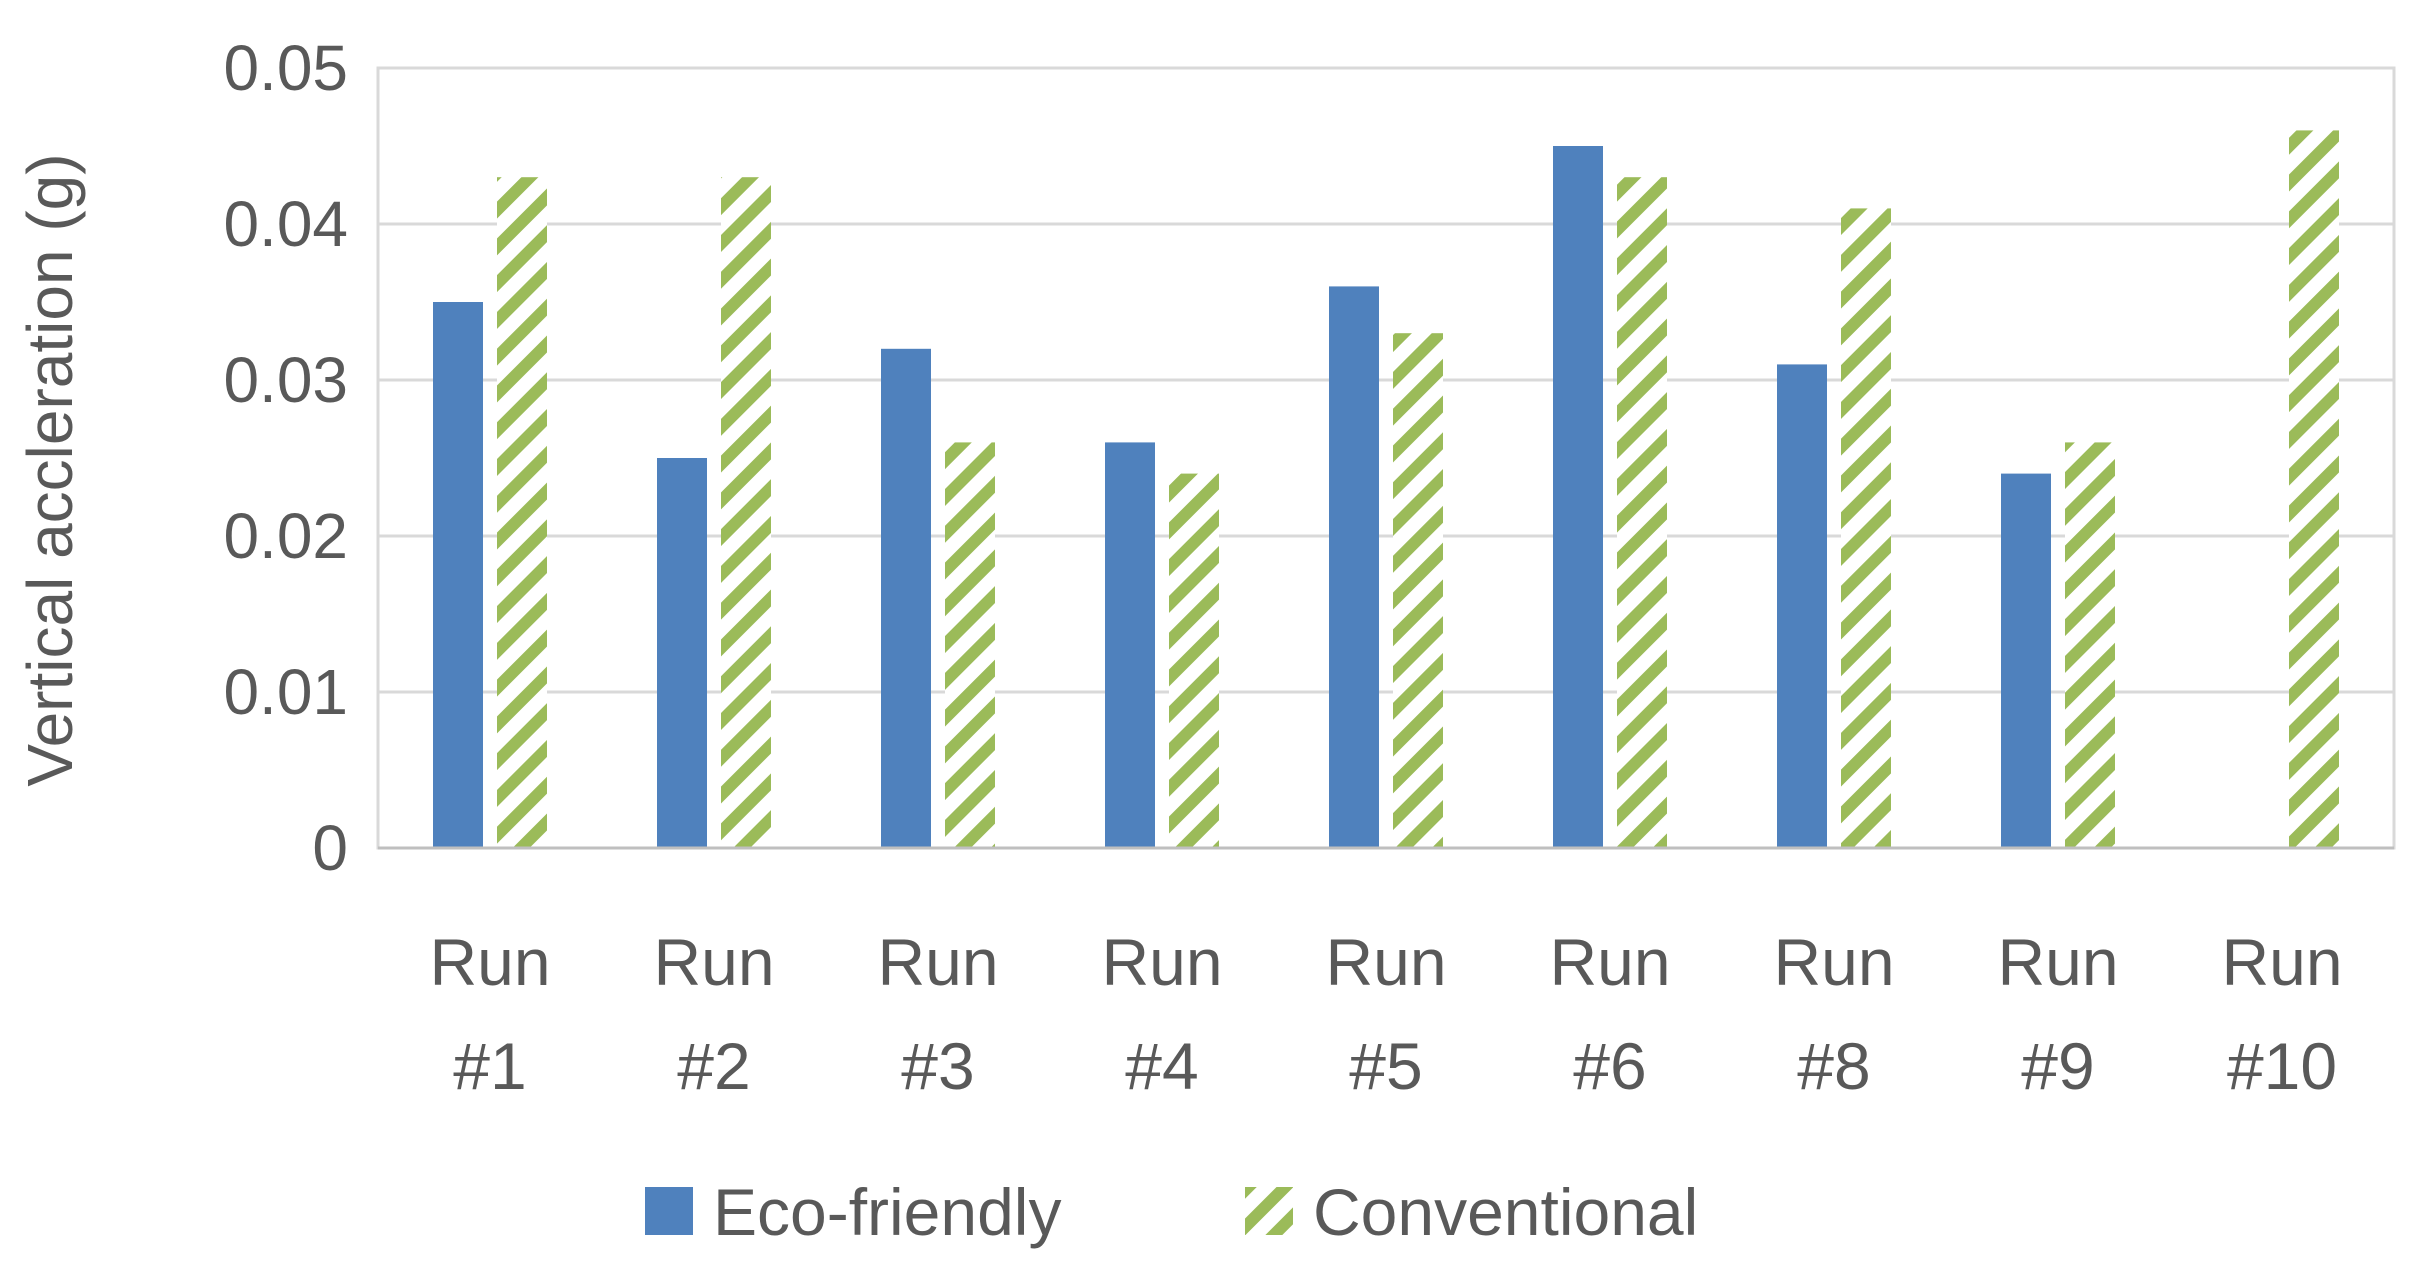 Image resolution: width=2422 pixels, height=1284 pixels. Describe the element at coordinates (285, 68) in the screenshot. I see `y-tick-label: 0.05` at that location.